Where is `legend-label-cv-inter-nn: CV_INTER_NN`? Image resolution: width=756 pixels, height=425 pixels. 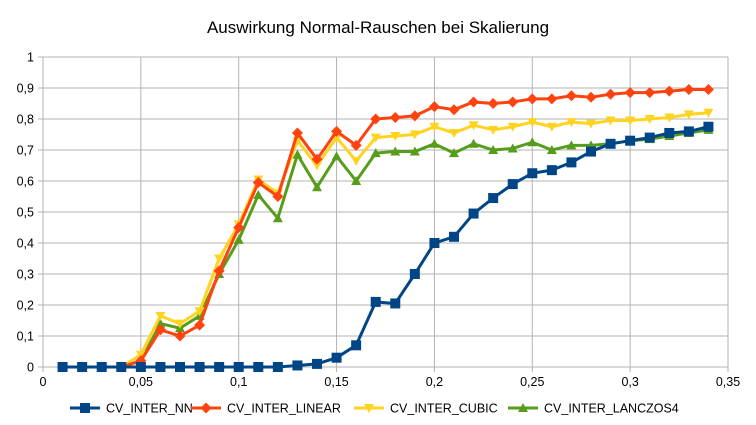 legend-label-cv-inter-nn: CV_INTER_NN is located at coordinates (149, 409).